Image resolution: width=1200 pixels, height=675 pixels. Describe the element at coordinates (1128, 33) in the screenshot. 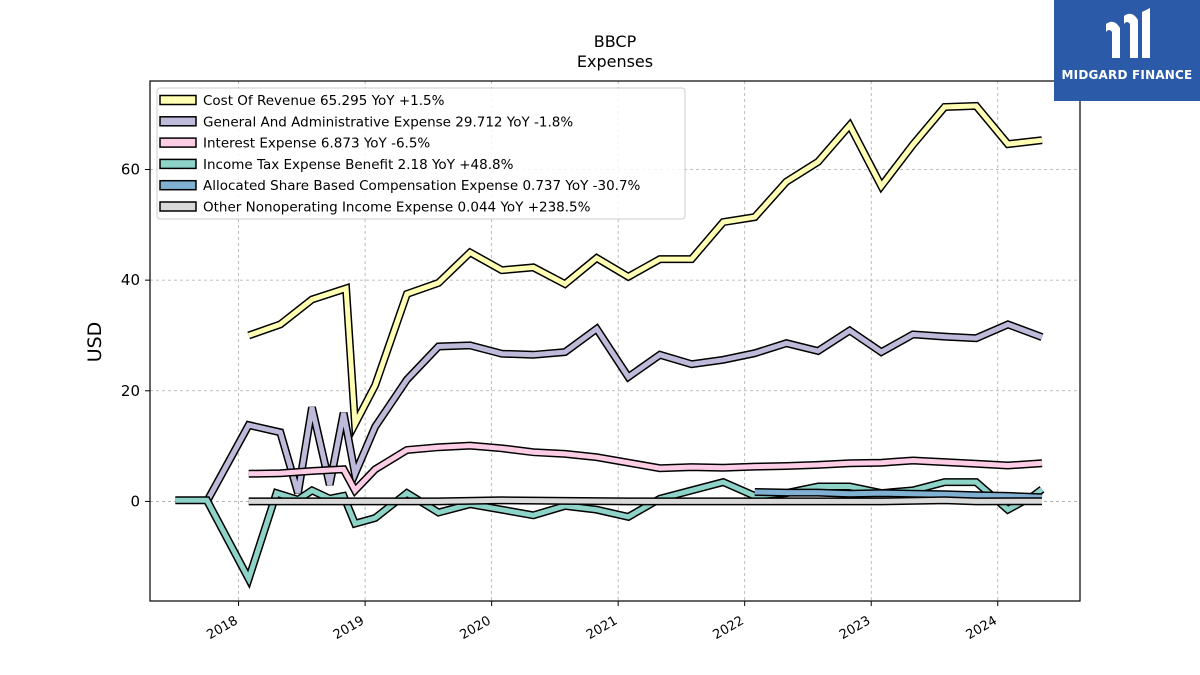

I see `logo-emblem-icon` at that location.